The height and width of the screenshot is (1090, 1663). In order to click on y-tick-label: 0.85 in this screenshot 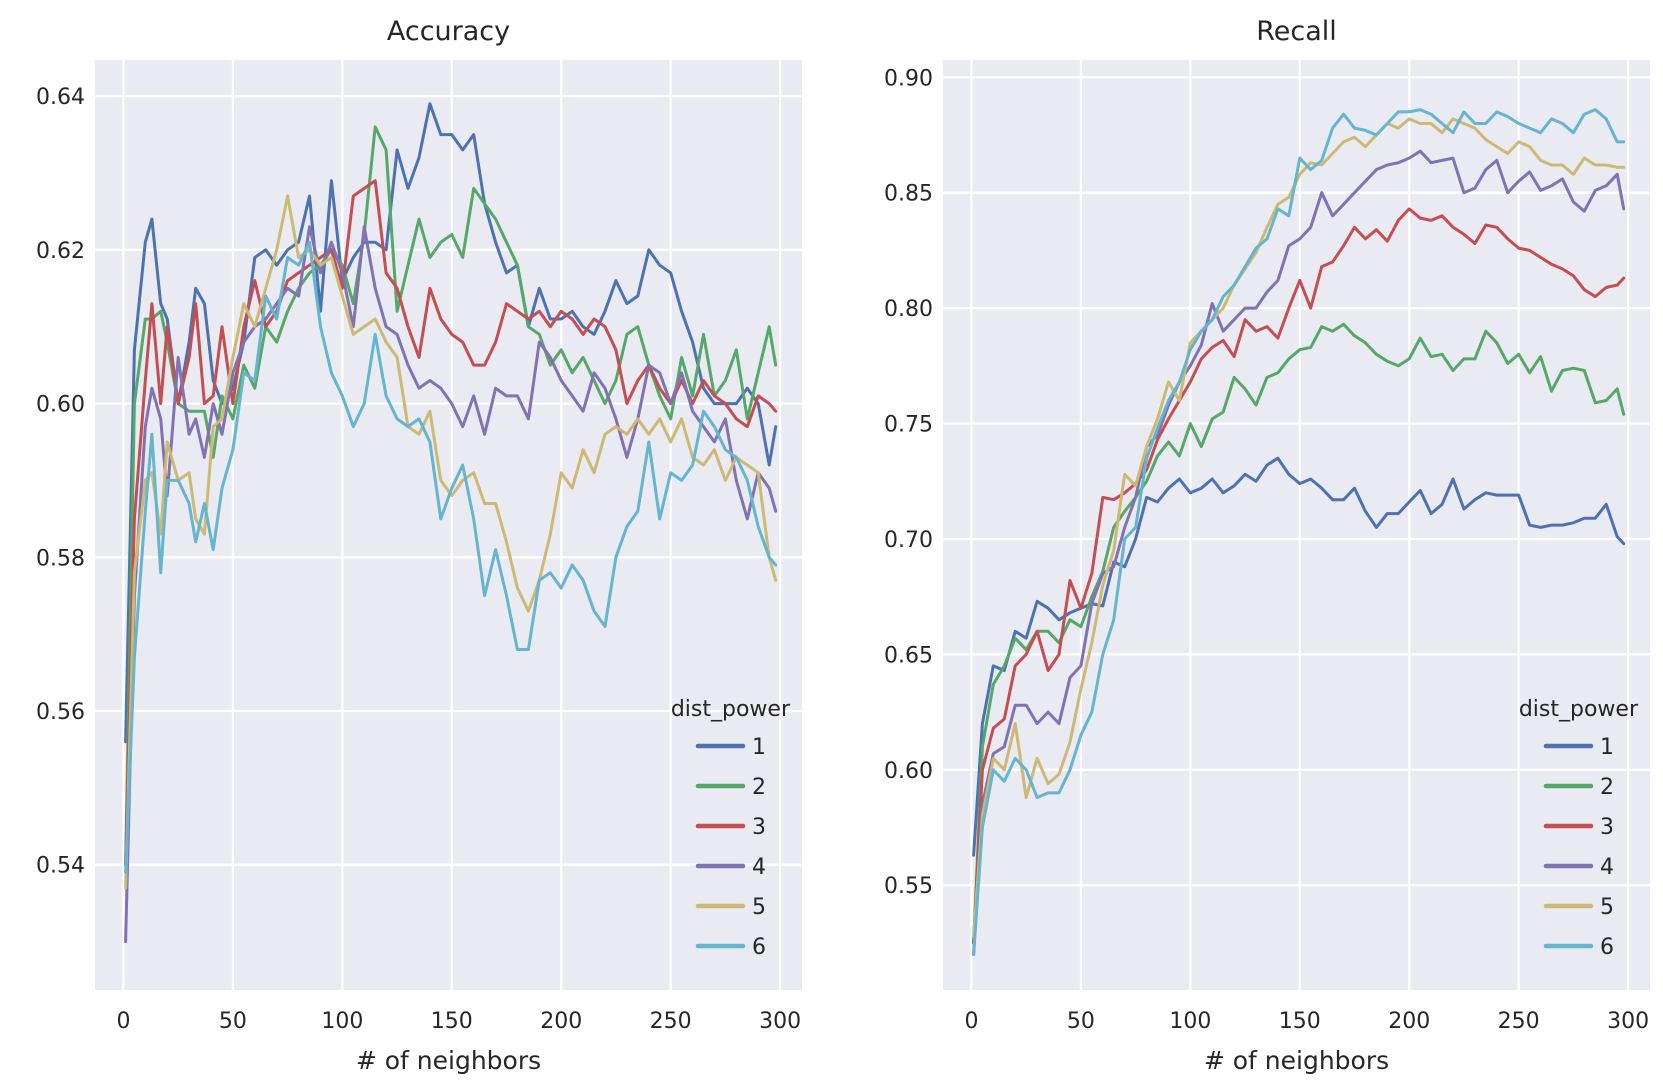, I will do `click(908, 194)`.